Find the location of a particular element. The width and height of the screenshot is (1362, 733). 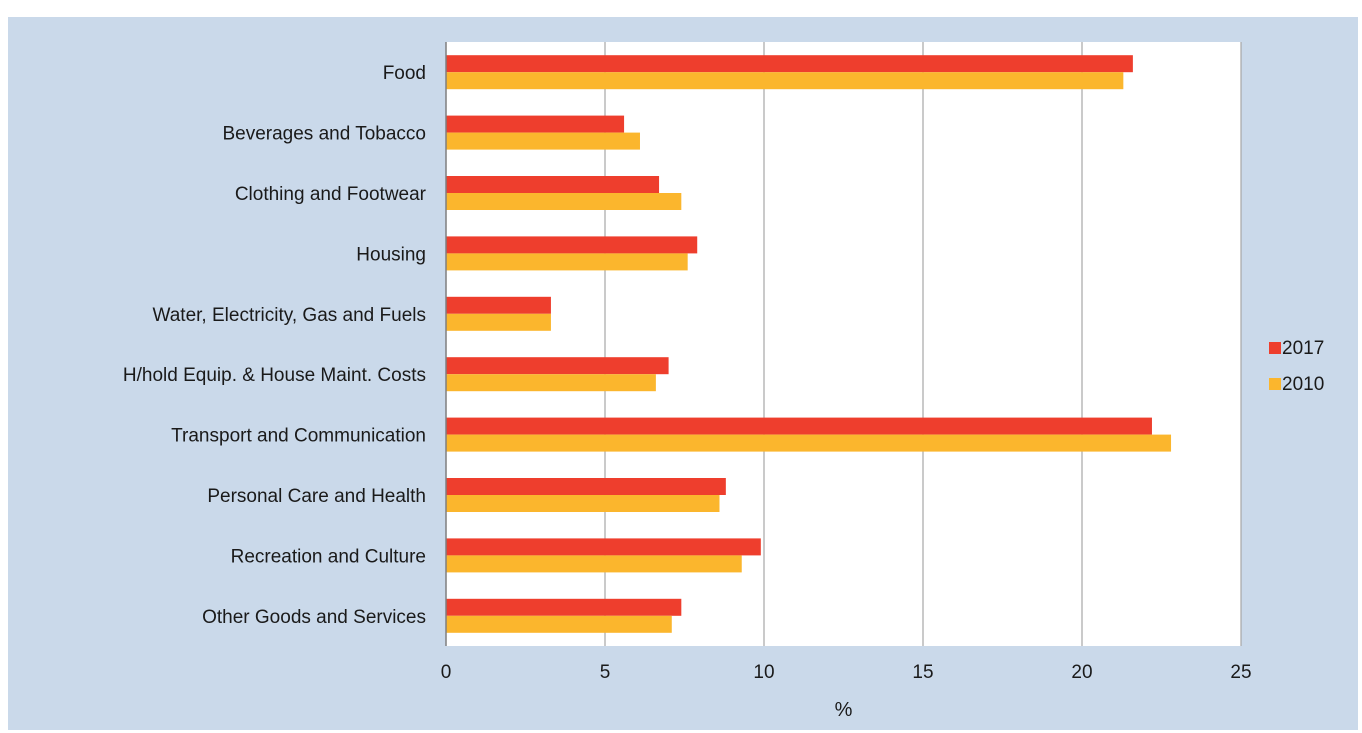

category-label: Clothing and Footwear is located at coordinates (331, 194).